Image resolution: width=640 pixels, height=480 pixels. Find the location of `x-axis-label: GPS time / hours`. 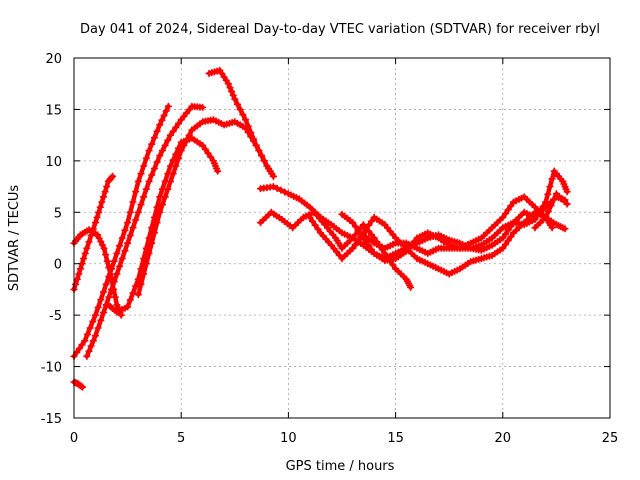

x-axis-label: GPS time / hours is located at coordinates (340, 466).